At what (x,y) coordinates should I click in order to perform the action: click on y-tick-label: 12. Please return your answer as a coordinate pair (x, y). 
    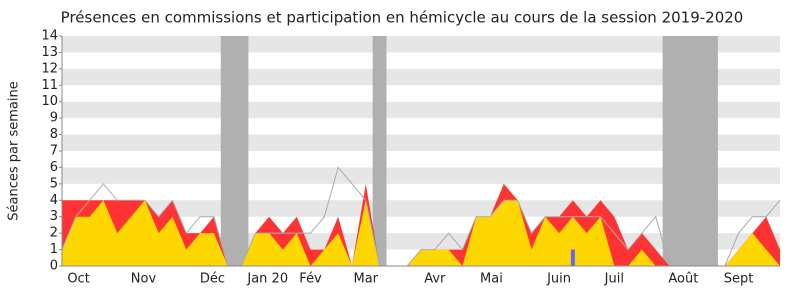
    Looking at the image, I should click on (49, 68).